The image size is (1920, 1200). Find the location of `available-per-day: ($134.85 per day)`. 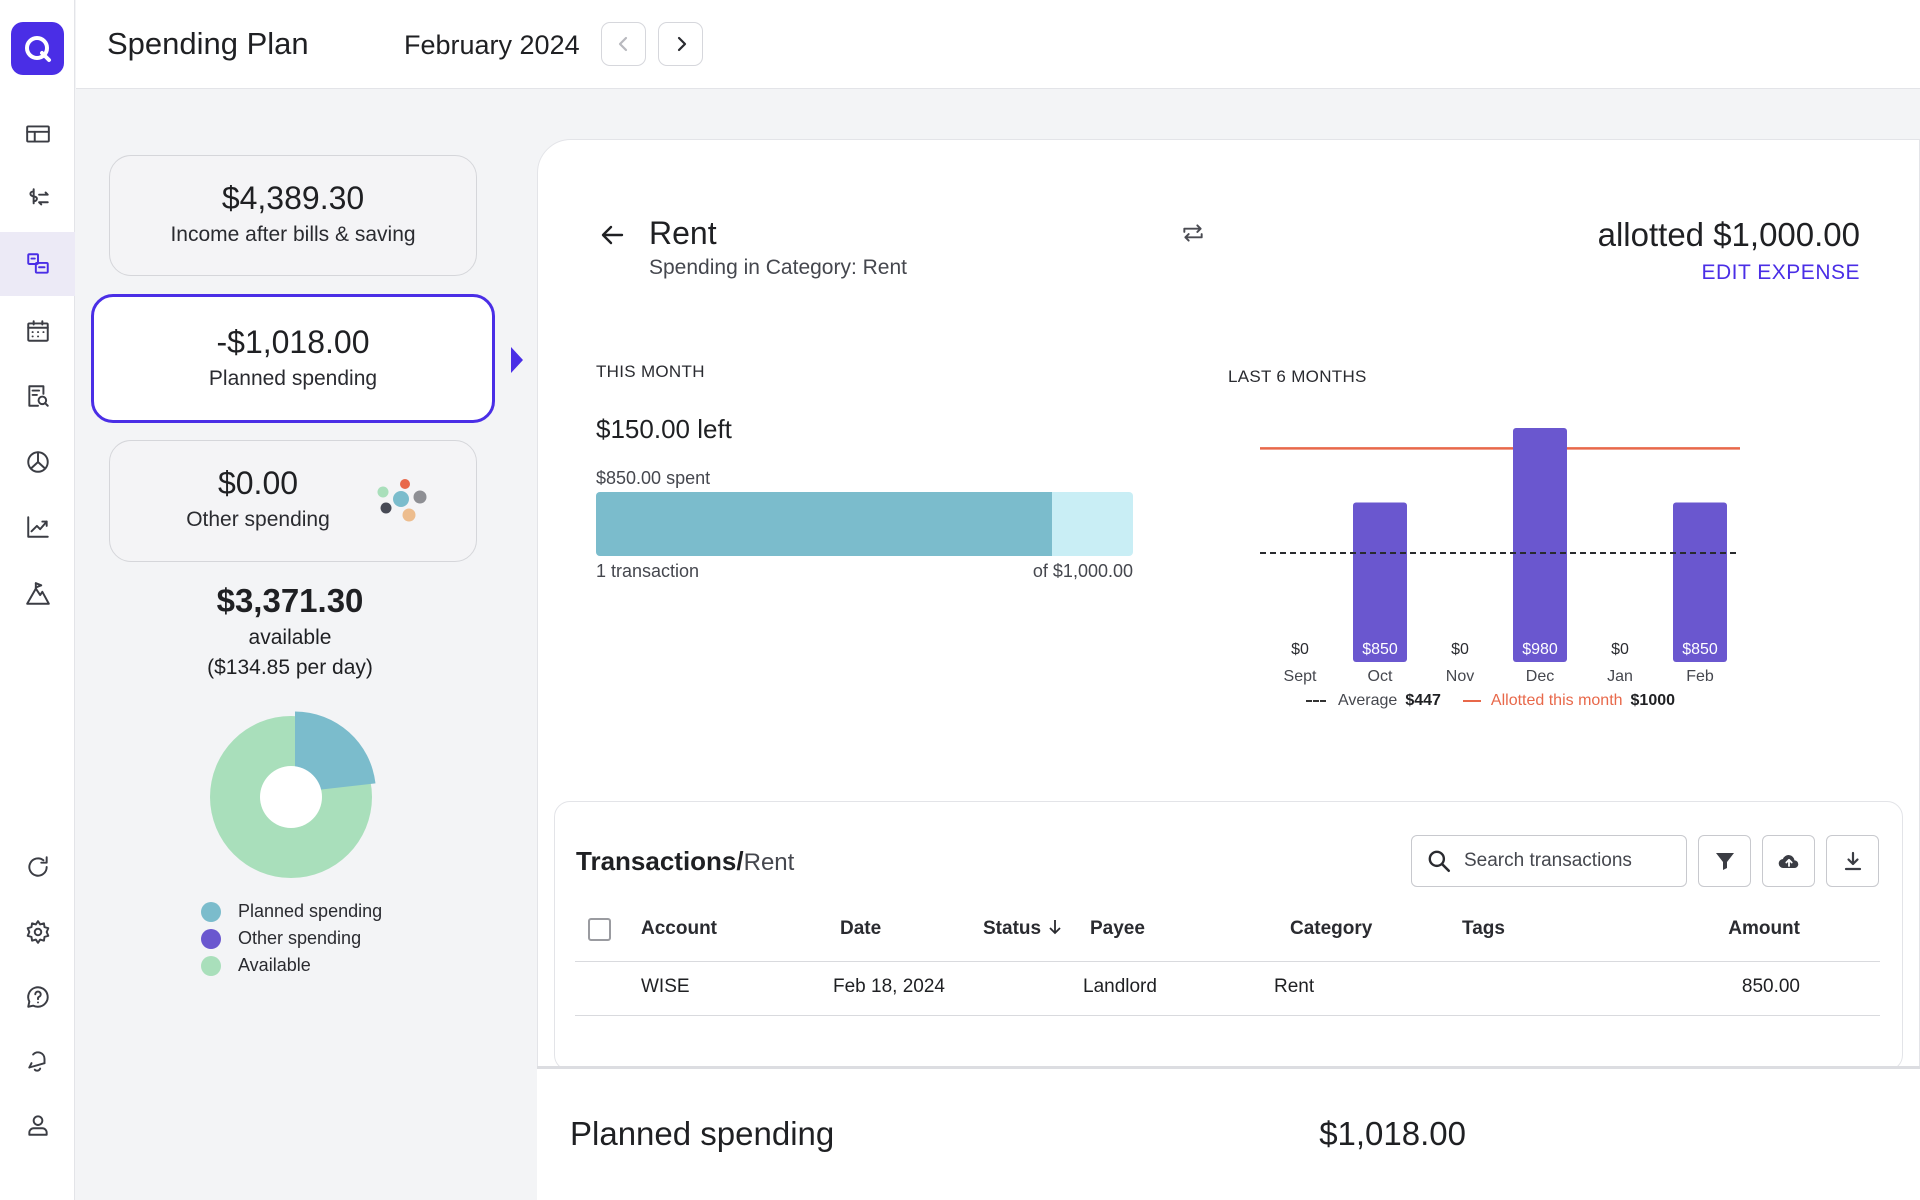

available-per-day: ($134.85 per day) is located at coordinates (290, 667).